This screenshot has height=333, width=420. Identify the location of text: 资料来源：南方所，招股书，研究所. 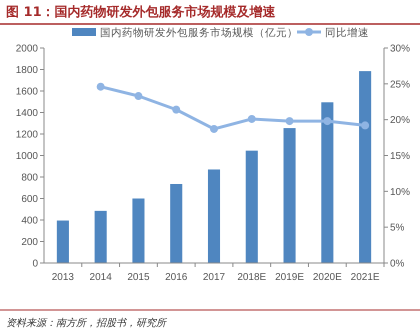
(87, 323).